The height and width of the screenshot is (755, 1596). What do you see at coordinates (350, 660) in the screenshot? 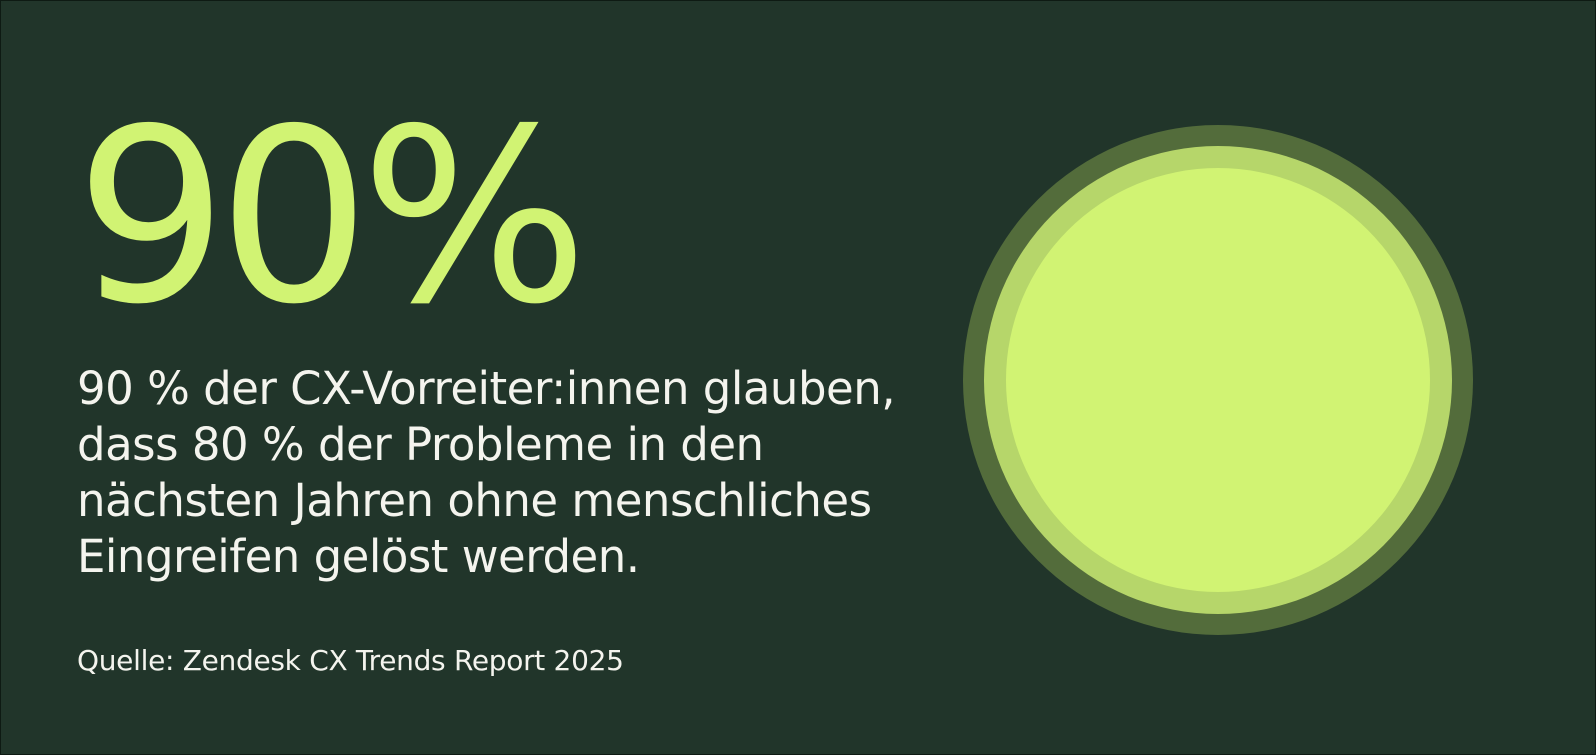
I see `source-citation: Quelle: Zendesk CX Trends Report 2025` at bounding box center [350, 660].